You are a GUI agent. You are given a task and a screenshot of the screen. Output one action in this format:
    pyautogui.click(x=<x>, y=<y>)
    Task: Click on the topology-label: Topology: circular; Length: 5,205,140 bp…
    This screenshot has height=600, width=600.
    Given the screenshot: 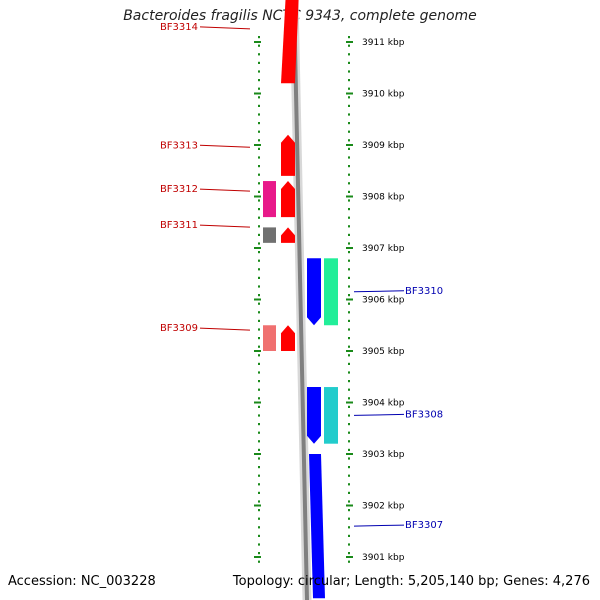 What is the action you would take?
    pyautogui.click(x=411, y=581)
    